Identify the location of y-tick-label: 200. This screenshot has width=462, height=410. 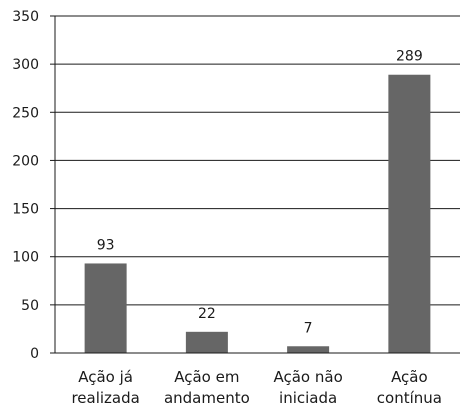
(25, 161).